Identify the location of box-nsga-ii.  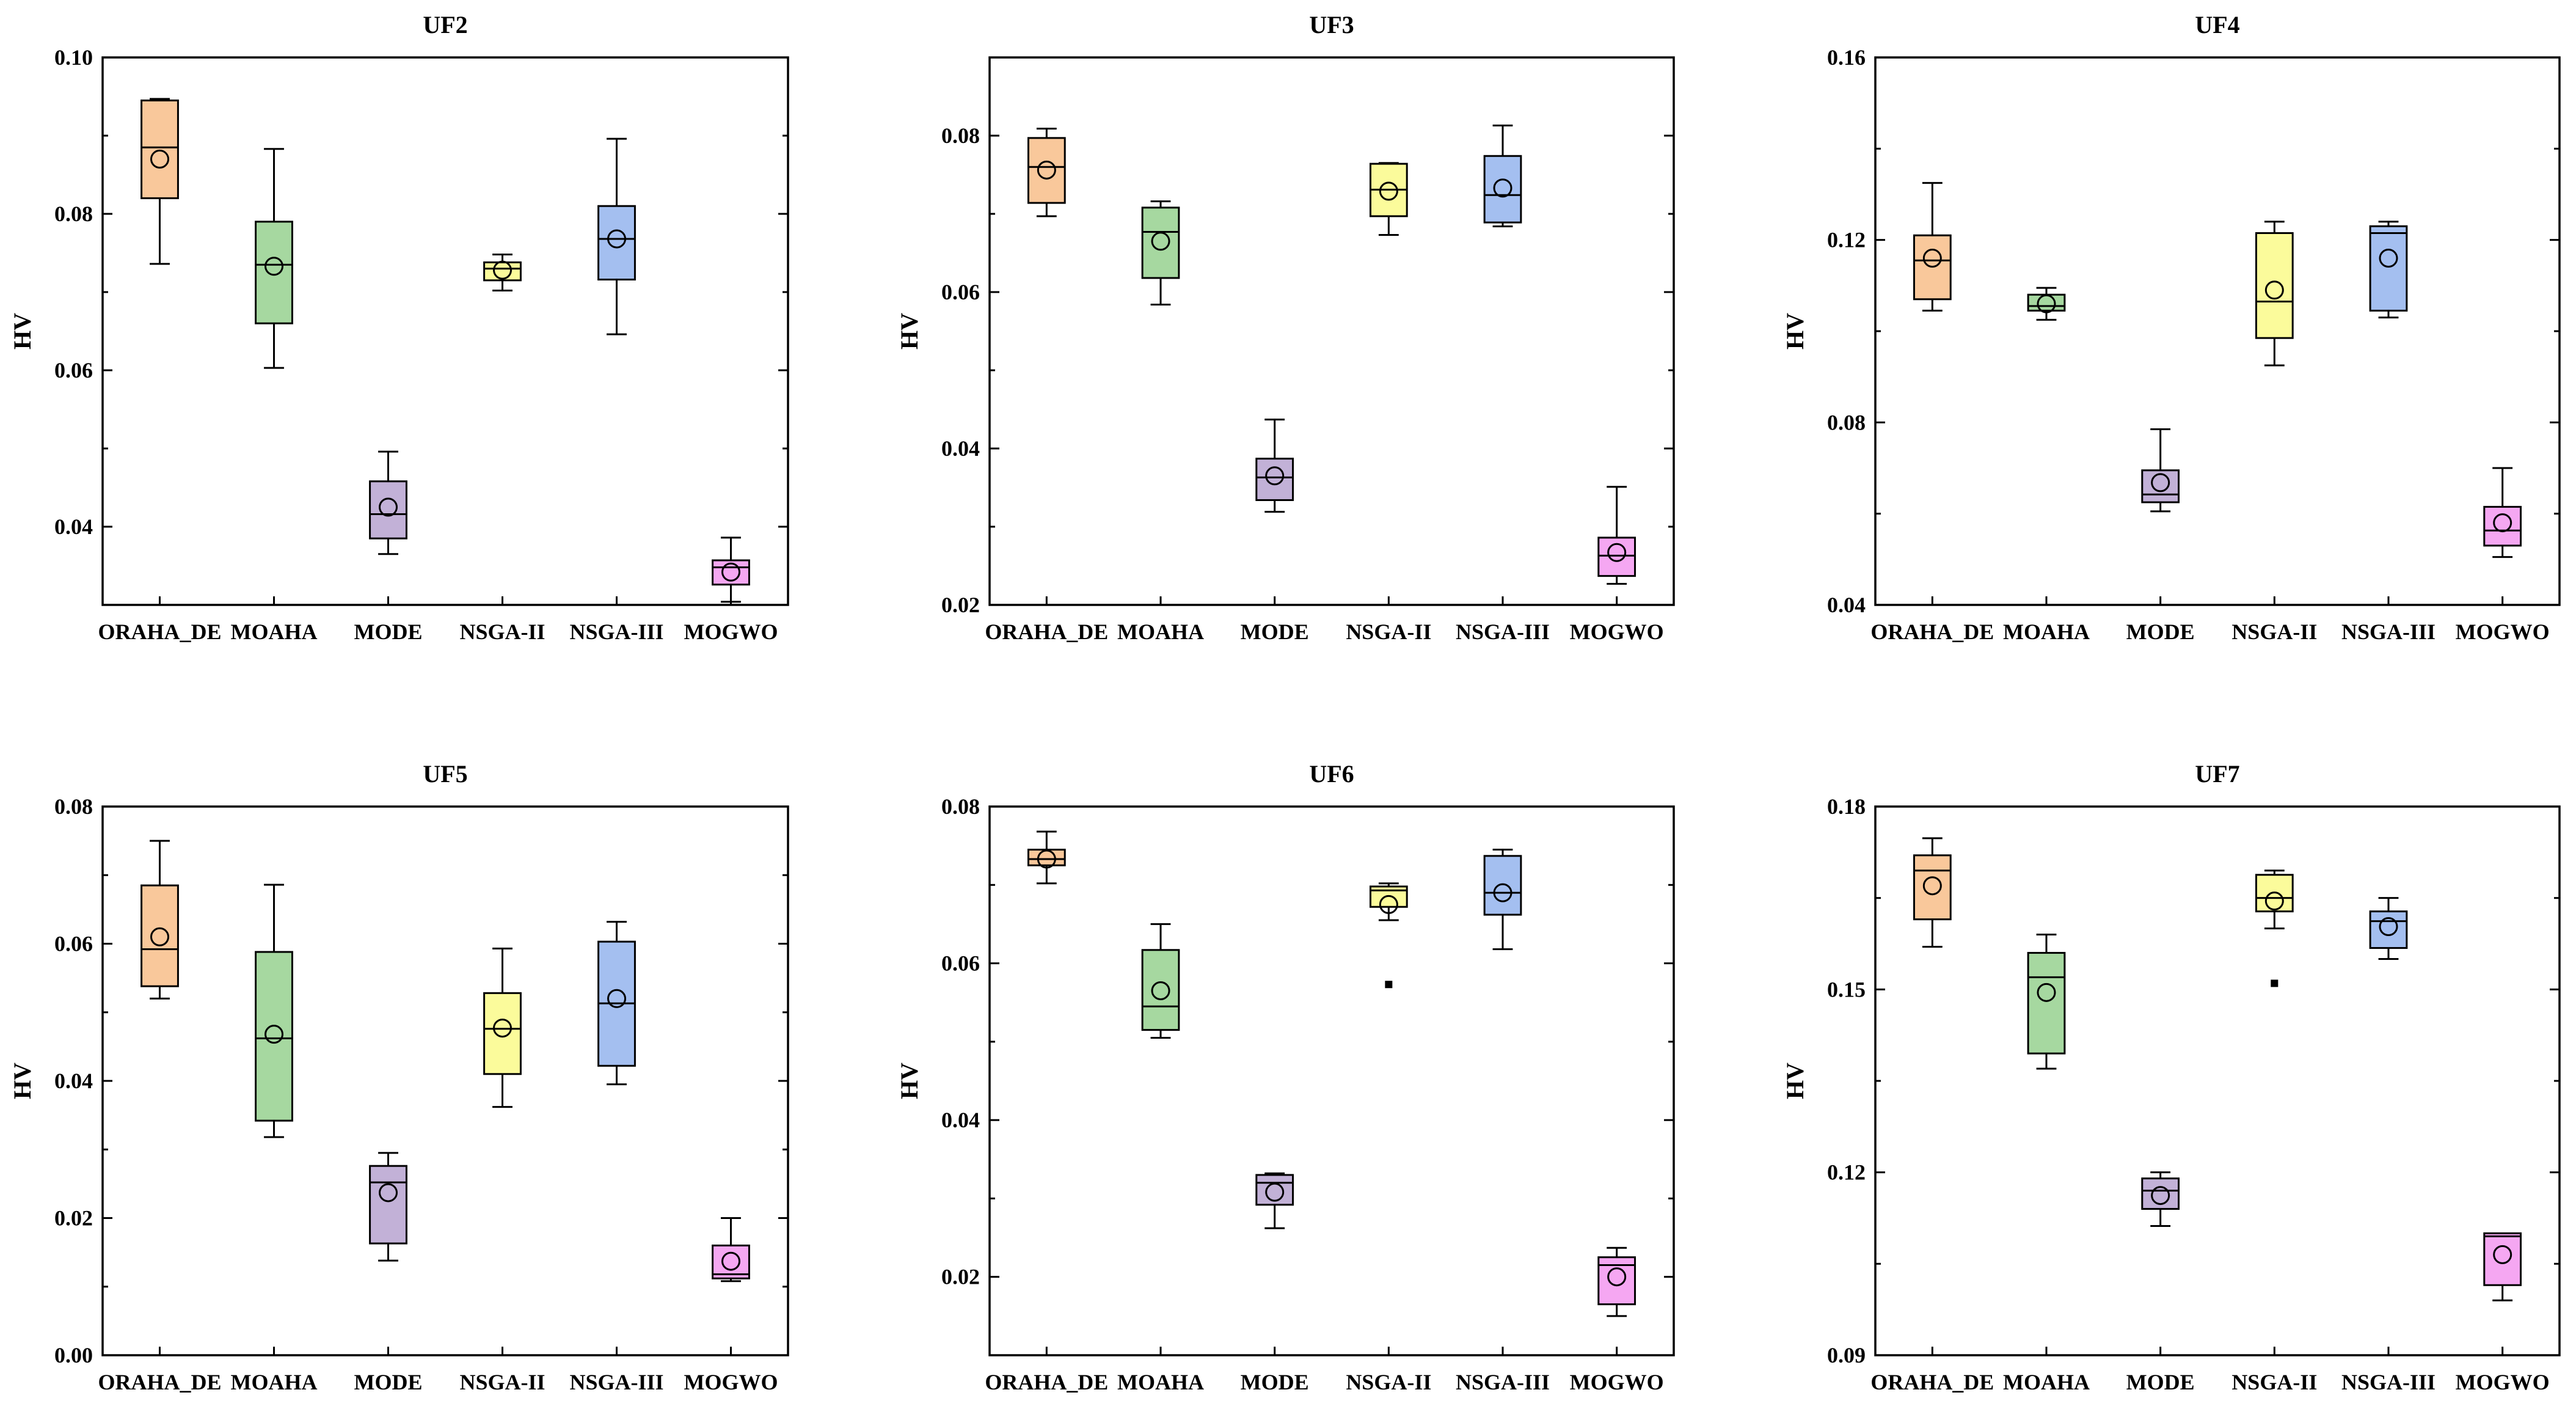
(2274, 294).